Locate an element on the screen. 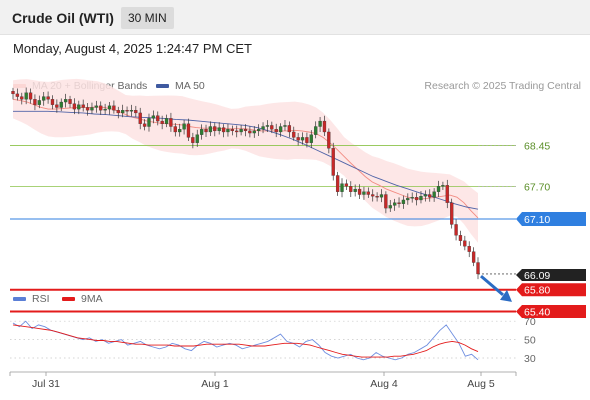 This screenshot has width=590, height=400. rsi-level-label: 50 is located at coordinates (530, 341).